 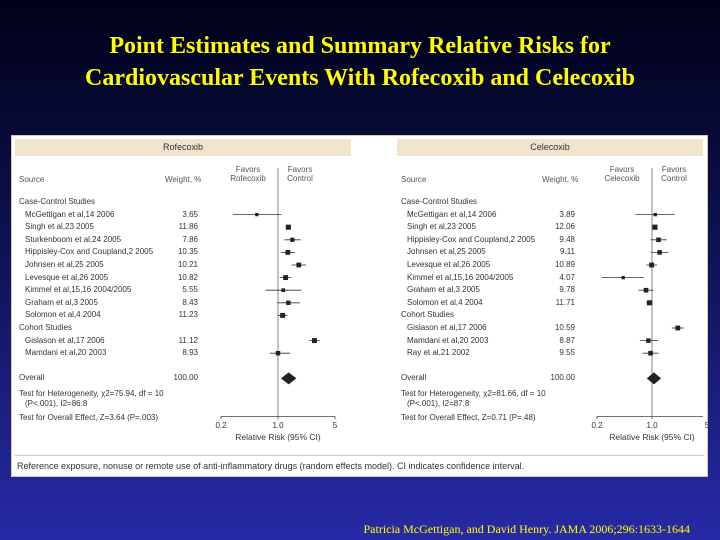 What do you see at coordinates (187, 277) in the screenshot?
I see `study-weight: 10.82` at bounding box center [187, 277].